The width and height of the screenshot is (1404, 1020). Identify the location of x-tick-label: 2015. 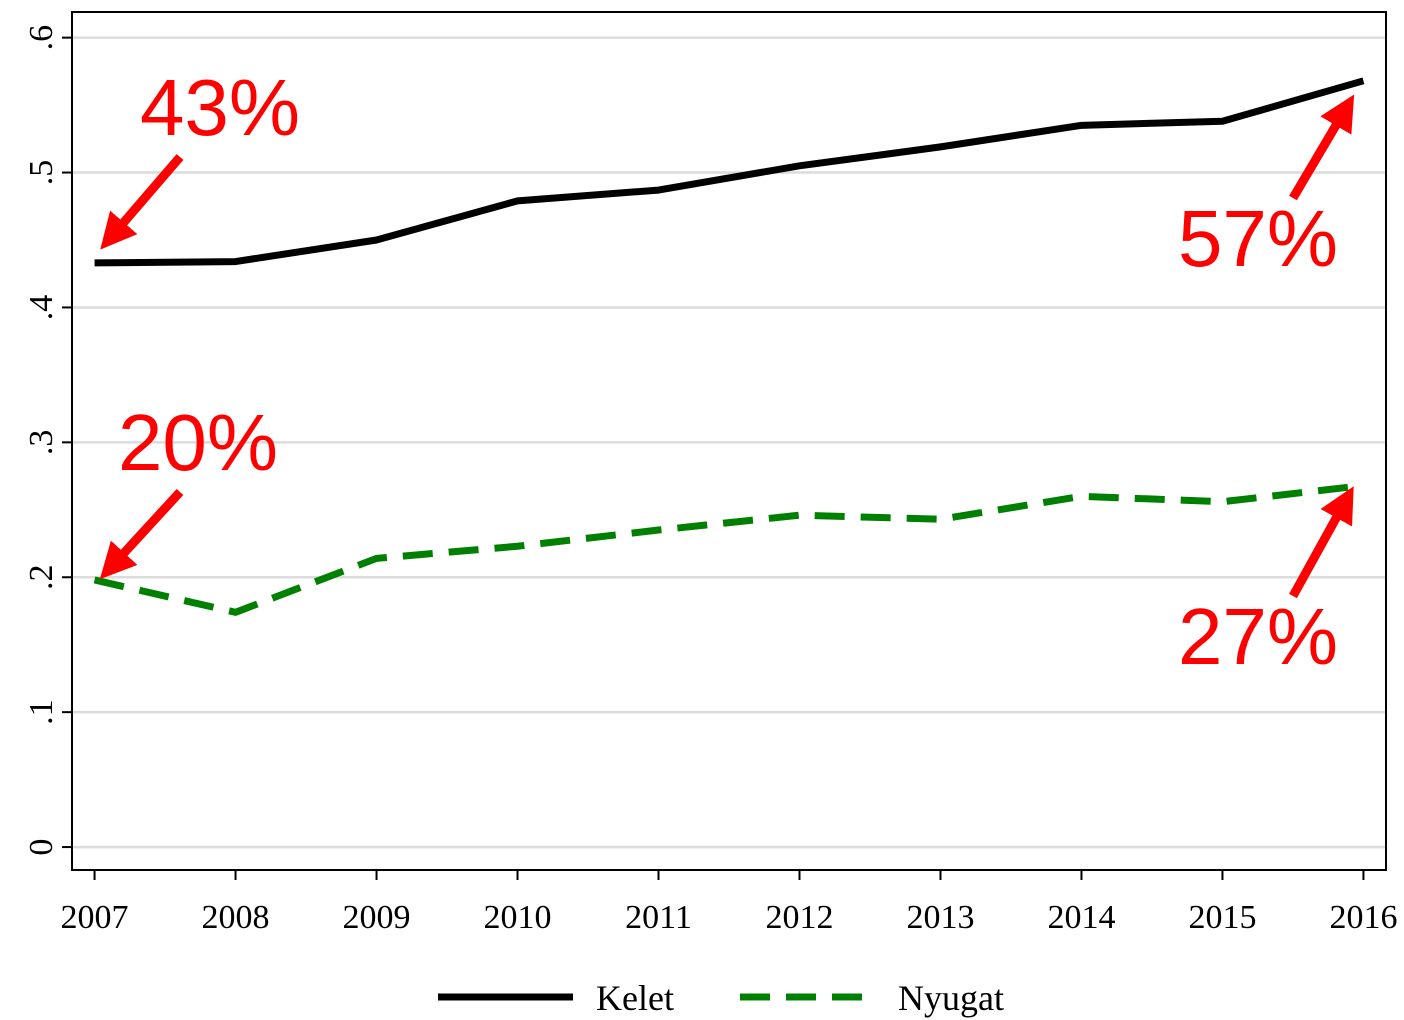
(1222, 917).